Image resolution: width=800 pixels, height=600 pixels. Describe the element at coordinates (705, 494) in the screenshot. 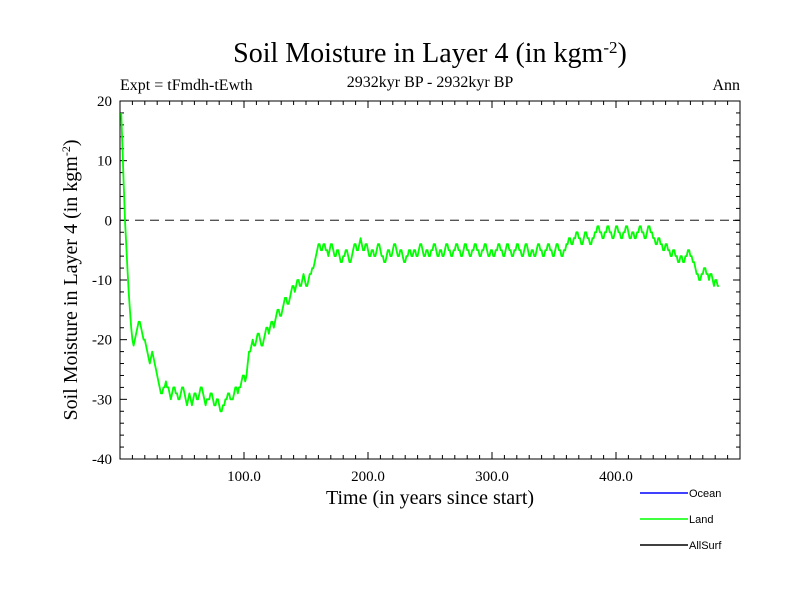

I see `legend-label-ocean: Ocean` at that location.